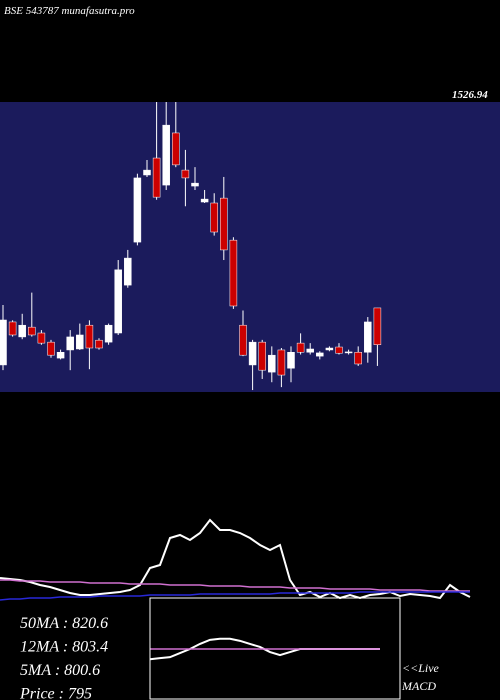 This screenshot has width=500, height=700. What do you see at coordinates (64, 647) in the screenshot?
I see `ma-label: 12MA : 803.4` at bounding box center [64, 647].